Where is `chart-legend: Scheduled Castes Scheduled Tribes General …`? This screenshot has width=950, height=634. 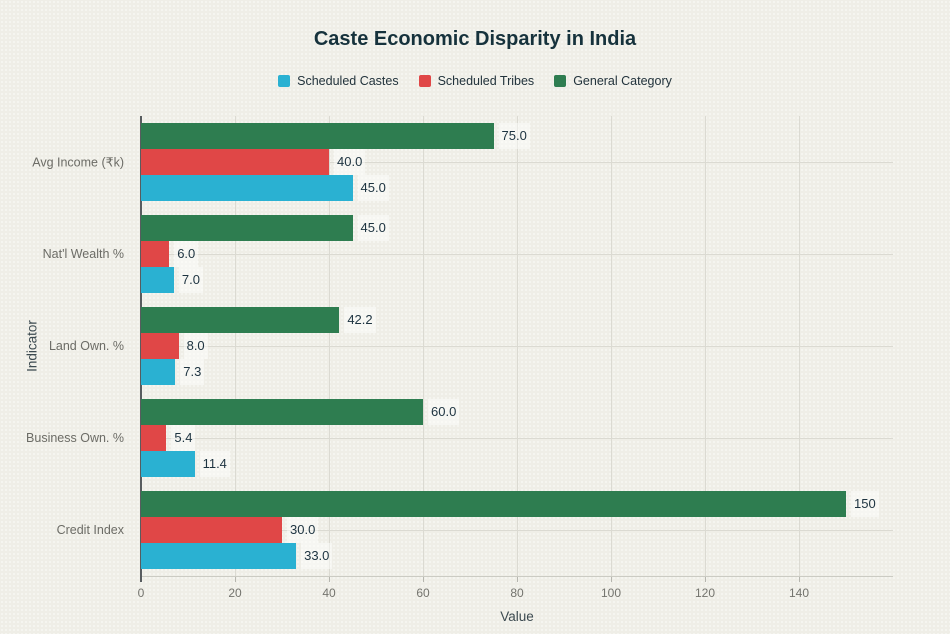 chart-legend: Scheduled Castes Scheduled Tribes General … is located at coordinates (475, 81).